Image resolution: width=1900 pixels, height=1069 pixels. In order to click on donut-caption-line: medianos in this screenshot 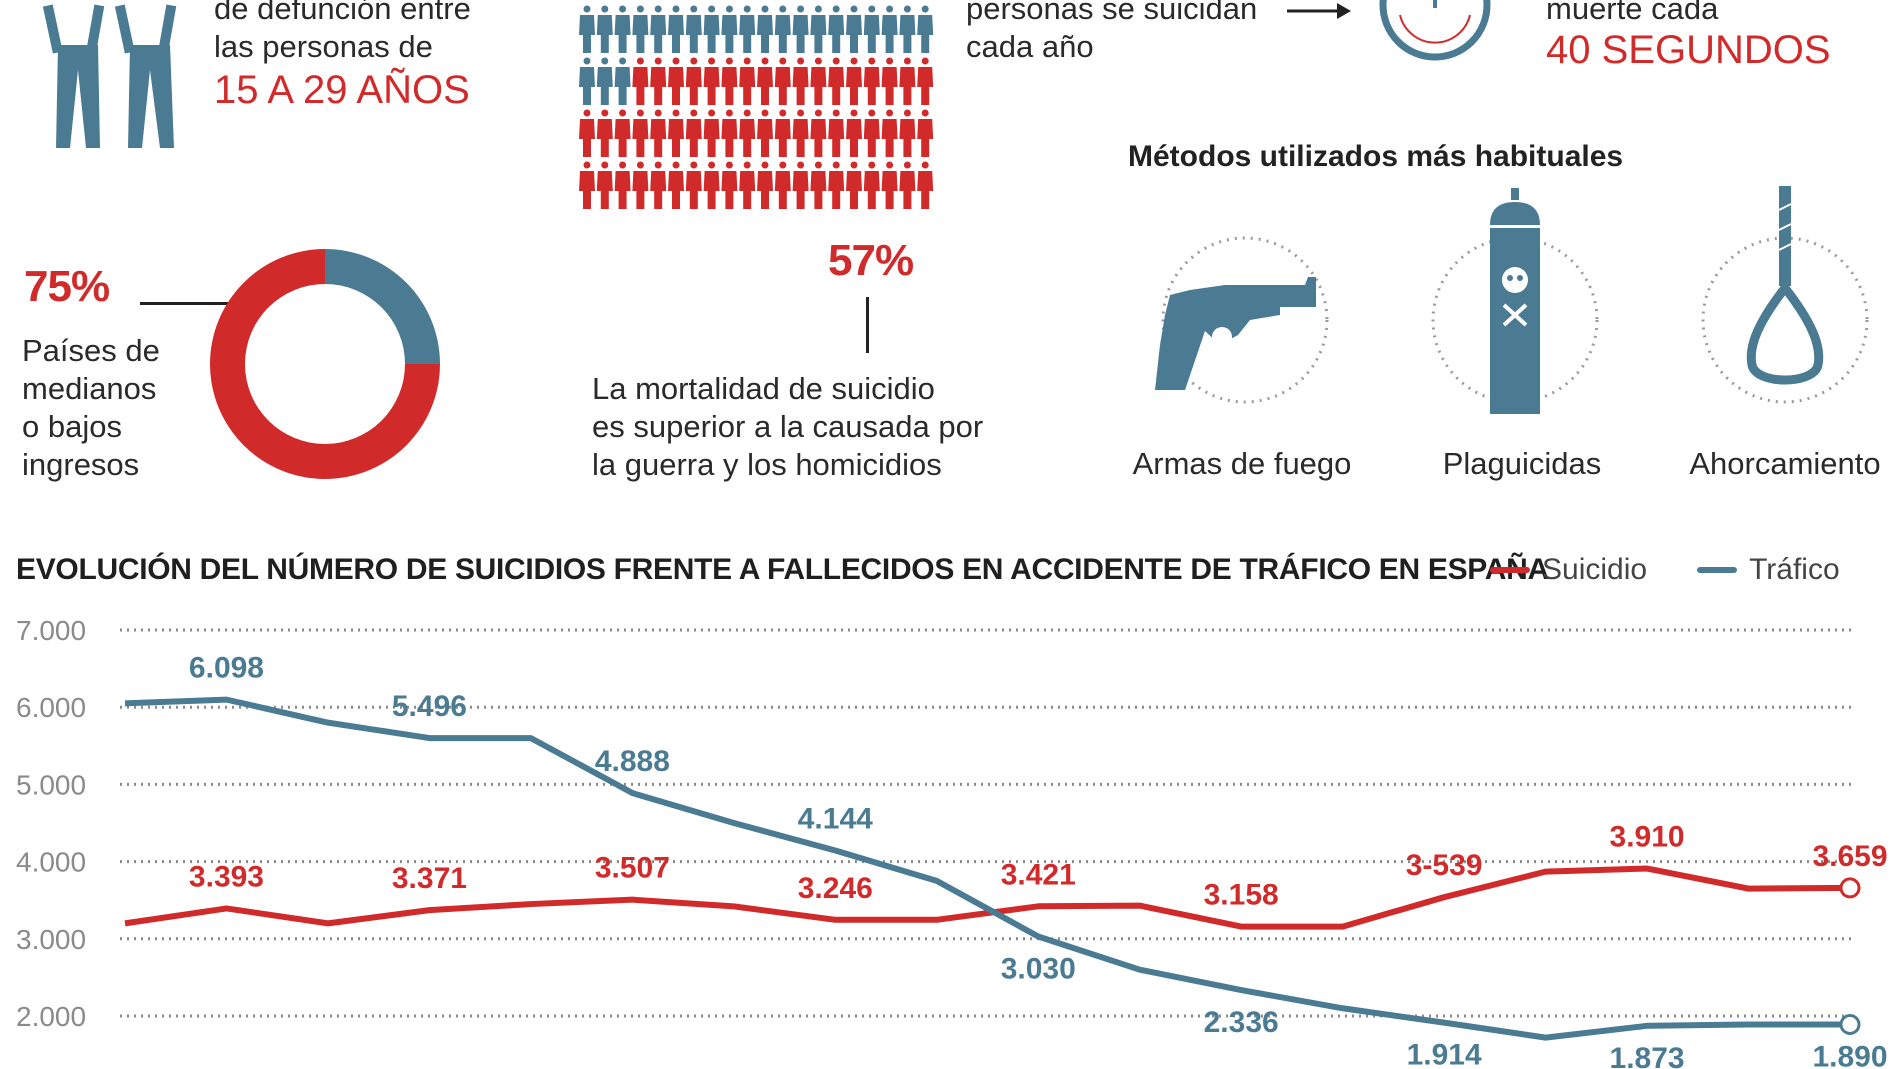, I will do `click(89, 388)`.